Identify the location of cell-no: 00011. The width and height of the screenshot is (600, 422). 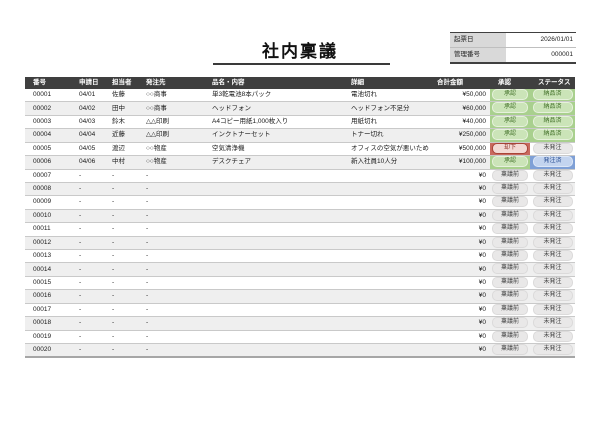
(48, 229).